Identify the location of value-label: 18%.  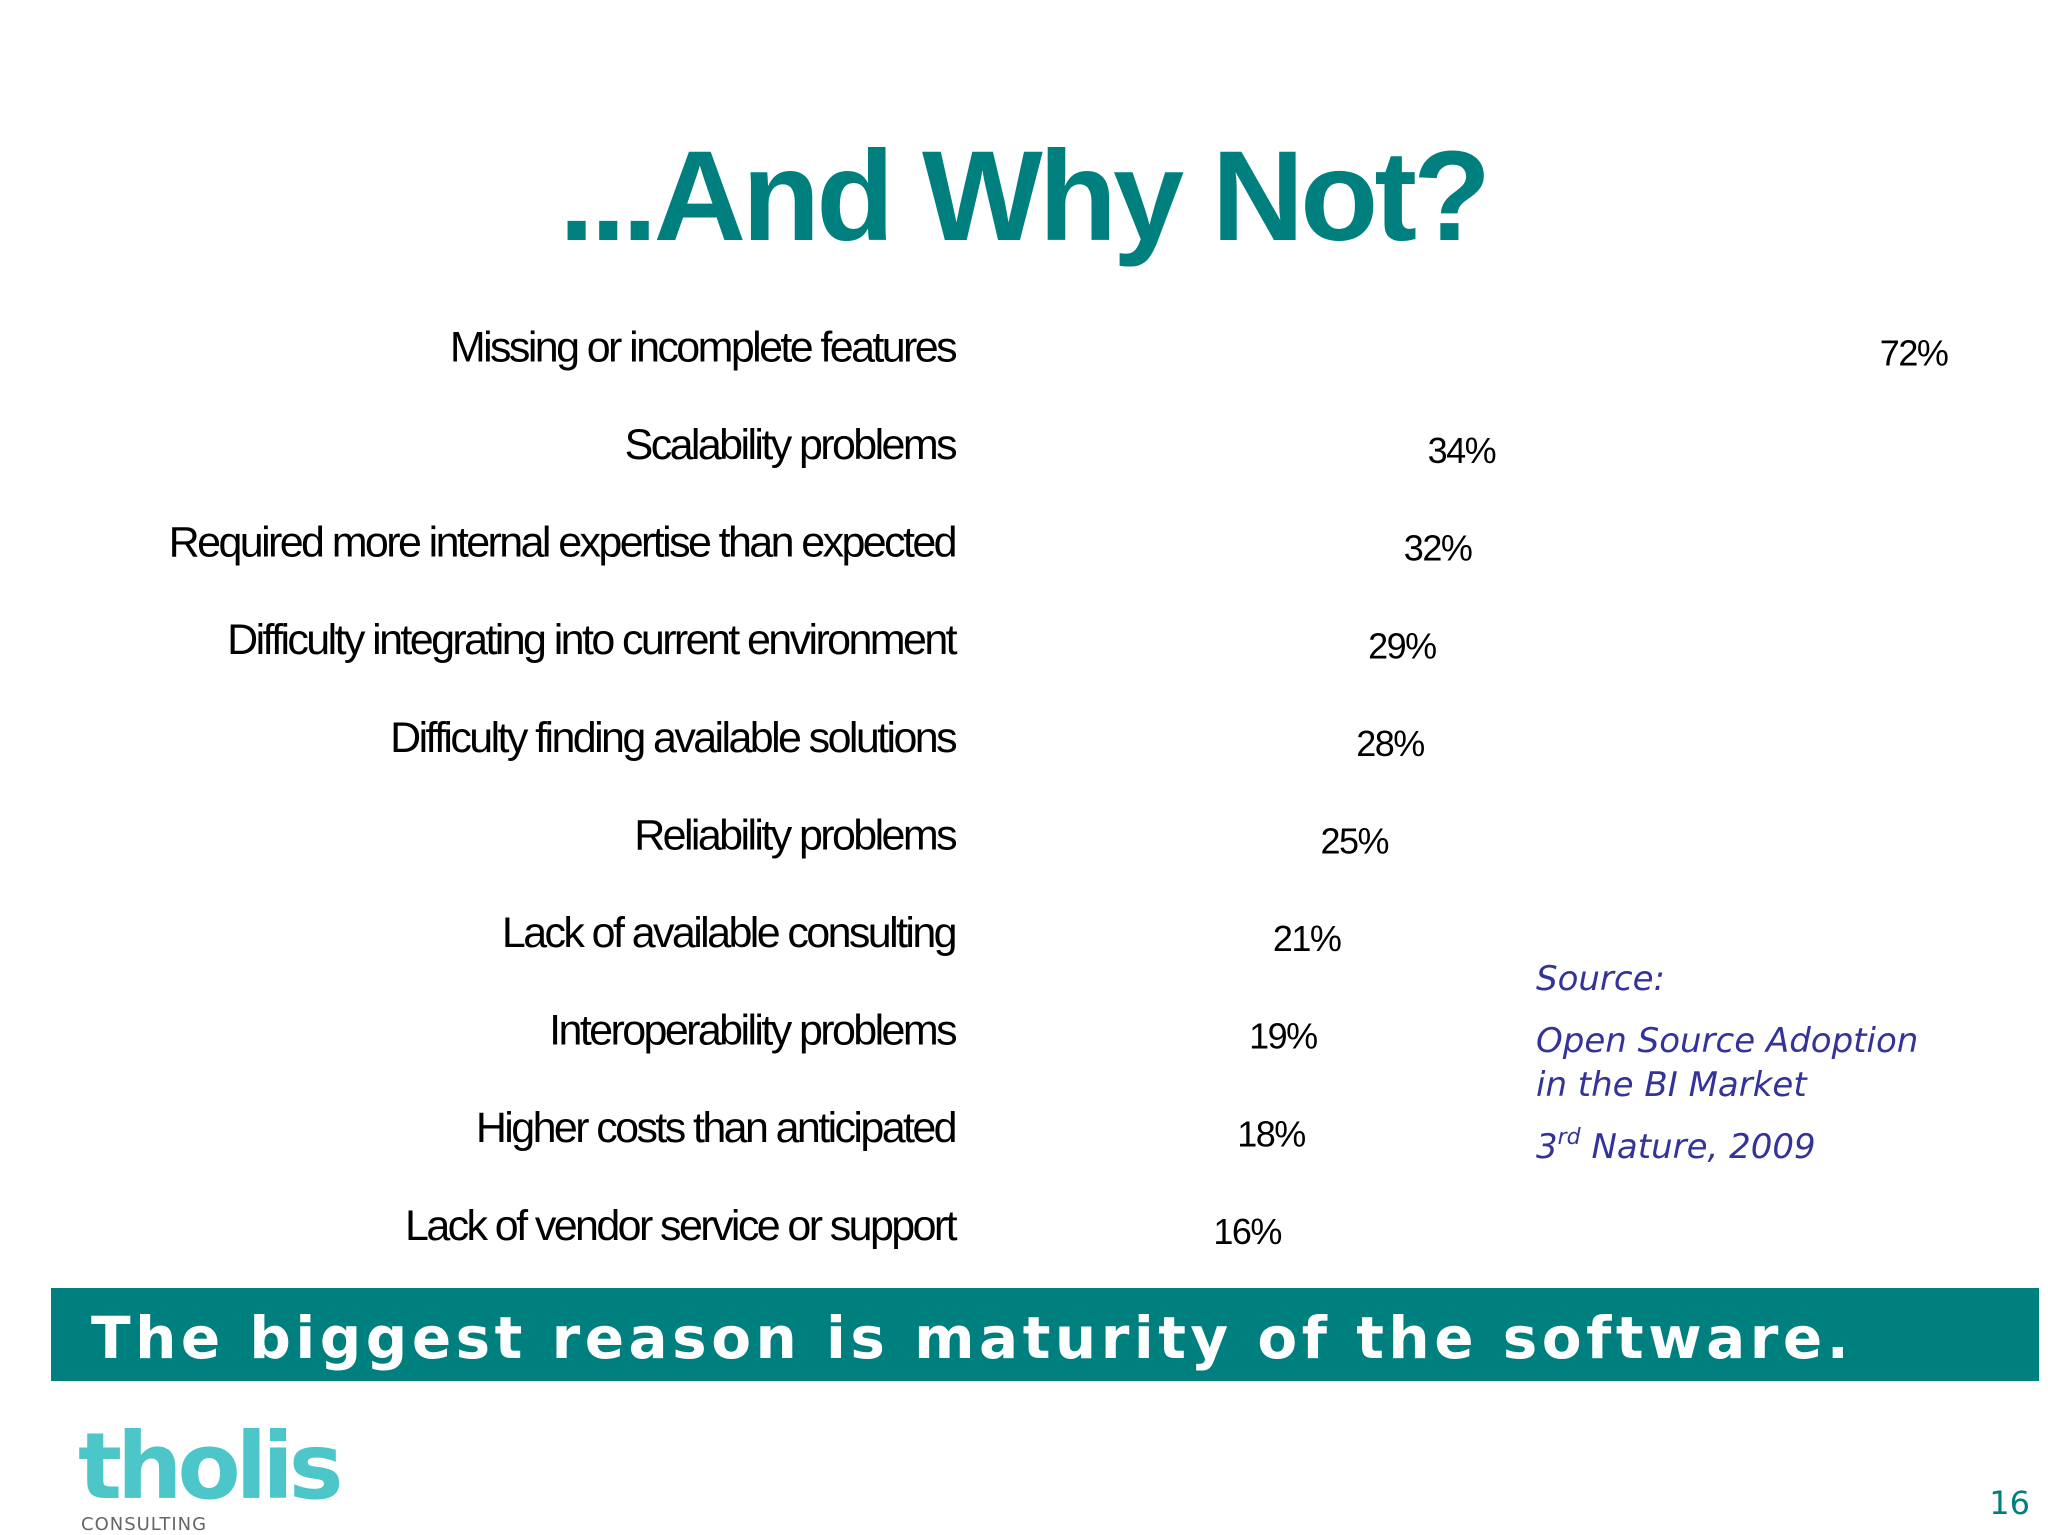
(1271, 1133).